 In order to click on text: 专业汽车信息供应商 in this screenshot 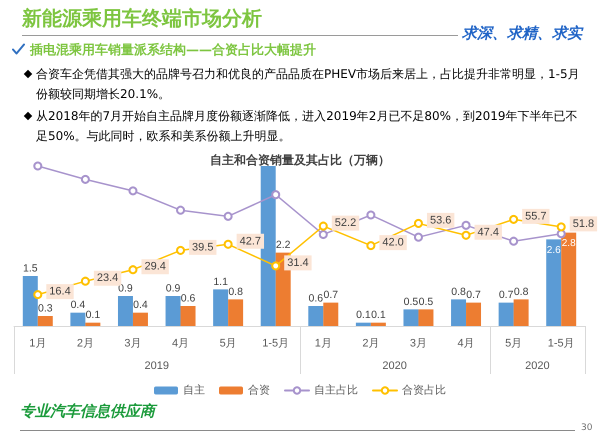, I will do `click(87, 411)`.